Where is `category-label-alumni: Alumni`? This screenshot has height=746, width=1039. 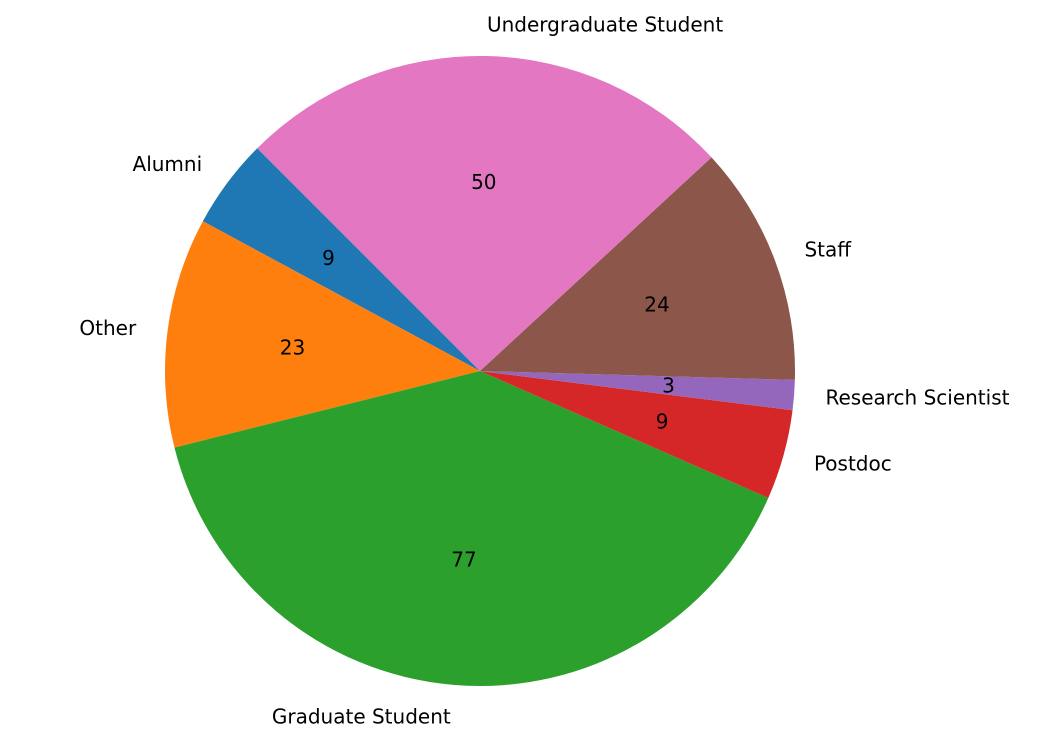
category-label-alumni: Alumni is located at coordinates (168, 164).